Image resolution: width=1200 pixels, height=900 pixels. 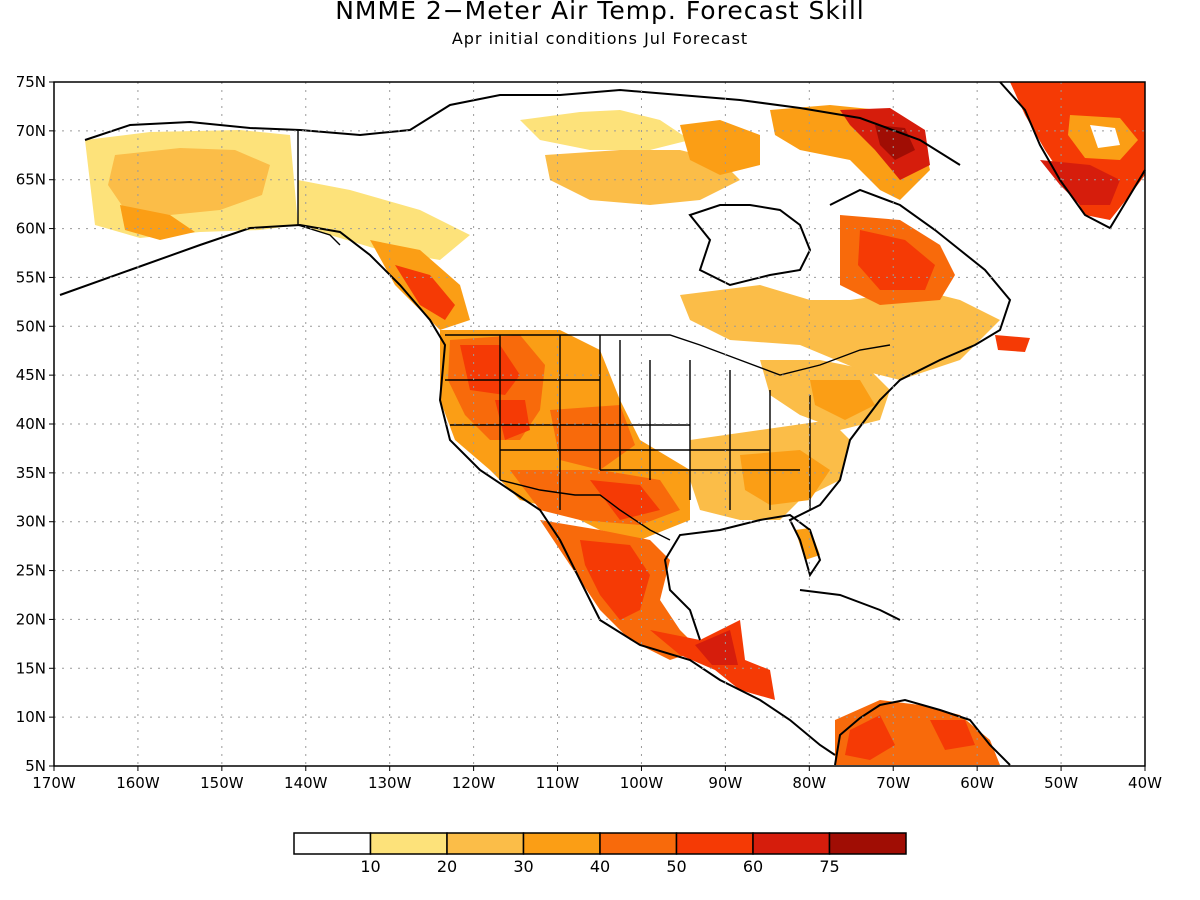 I want to click on colorbar-label: 50, so click(x=676, y=866).